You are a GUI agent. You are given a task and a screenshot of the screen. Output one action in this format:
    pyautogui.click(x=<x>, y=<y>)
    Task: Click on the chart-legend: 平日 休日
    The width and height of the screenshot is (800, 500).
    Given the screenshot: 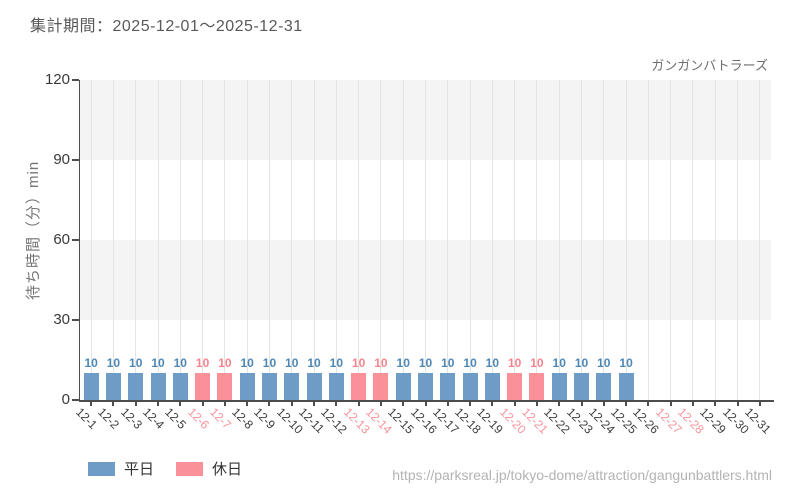 What is the action you would take?
    pyautogui.click(x=176, y=468)
    